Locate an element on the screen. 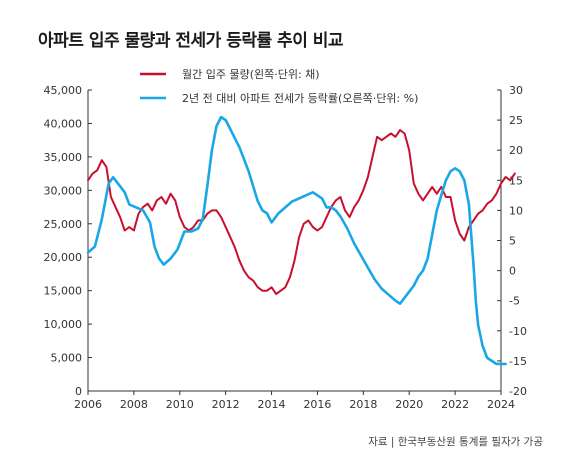  right-tick-label: 15 is located at coordinates (516, 180).